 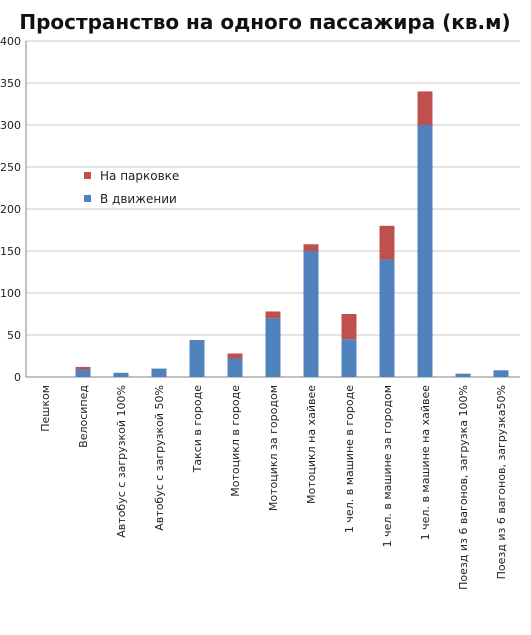 I want to click on x-tick-label: 1 чел. в машине за городом, so click(x=387, y=466).